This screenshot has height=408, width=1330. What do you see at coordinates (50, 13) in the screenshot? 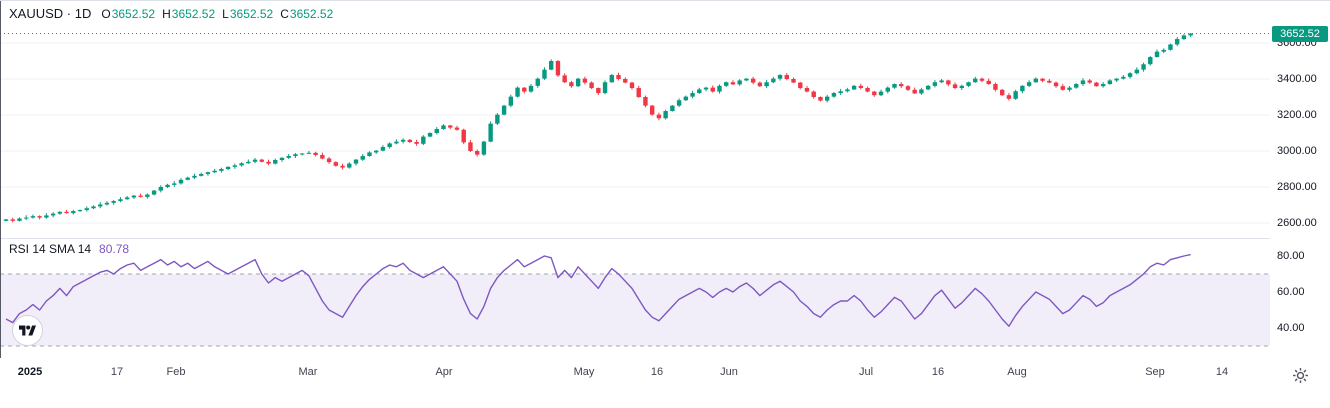
I see `symbol-title: XAUUSD · 1D` at bounding box center [50, 13].